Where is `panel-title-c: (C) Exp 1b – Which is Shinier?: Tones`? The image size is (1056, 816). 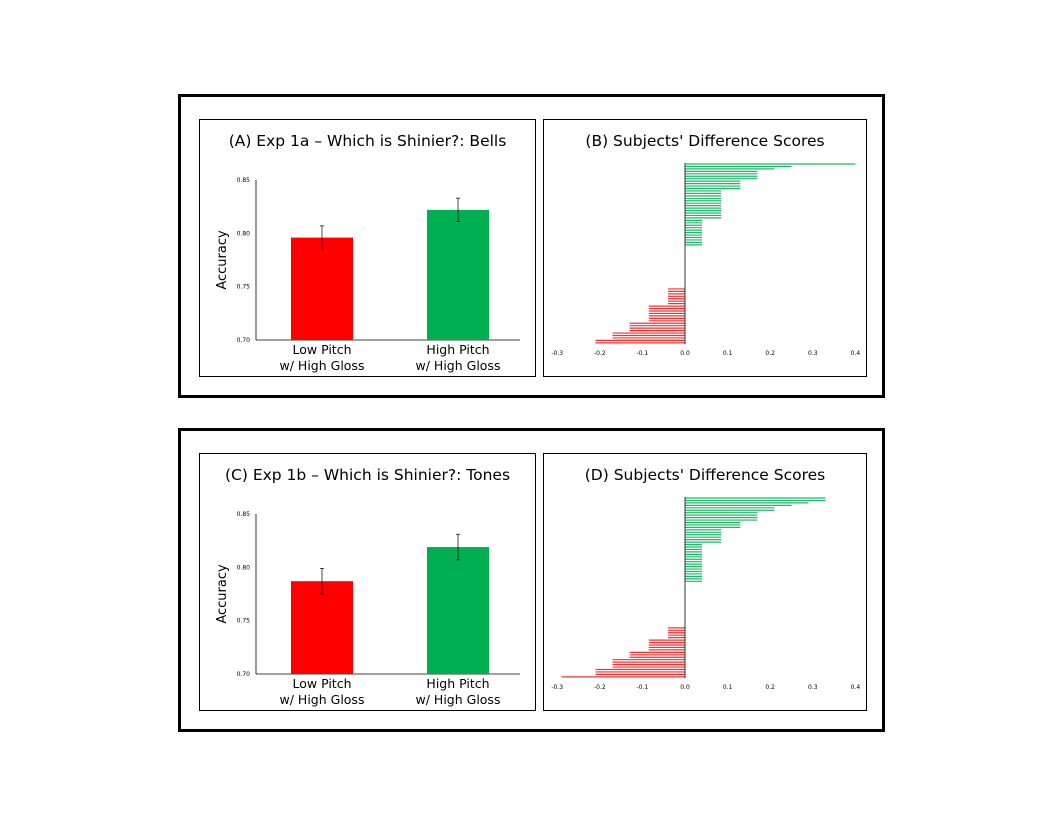
panel-title-c: (C) Exp 1b – Which is Shinier?: Tones is located at coordinates (367, 475).